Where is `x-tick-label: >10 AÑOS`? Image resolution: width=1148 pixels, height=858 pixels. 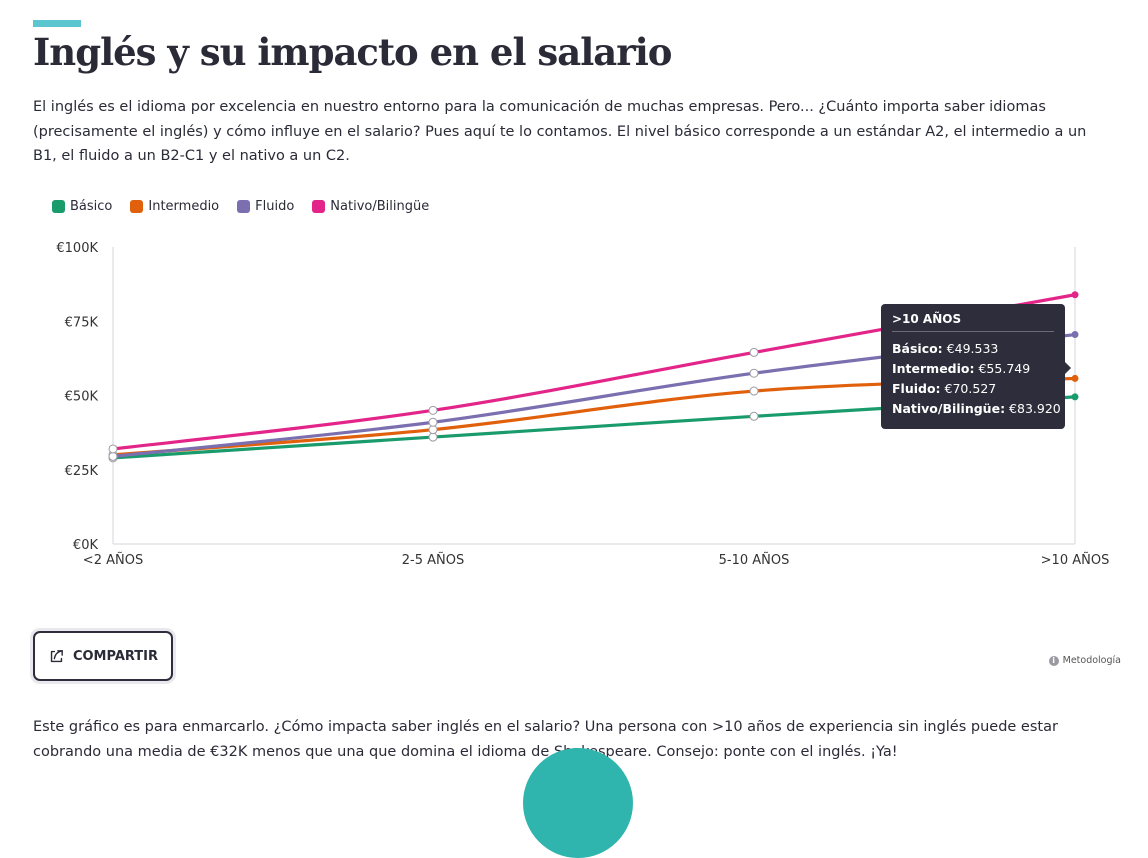
x-tick-label: >10 AÑOS is located at coordinates (1075, 560).